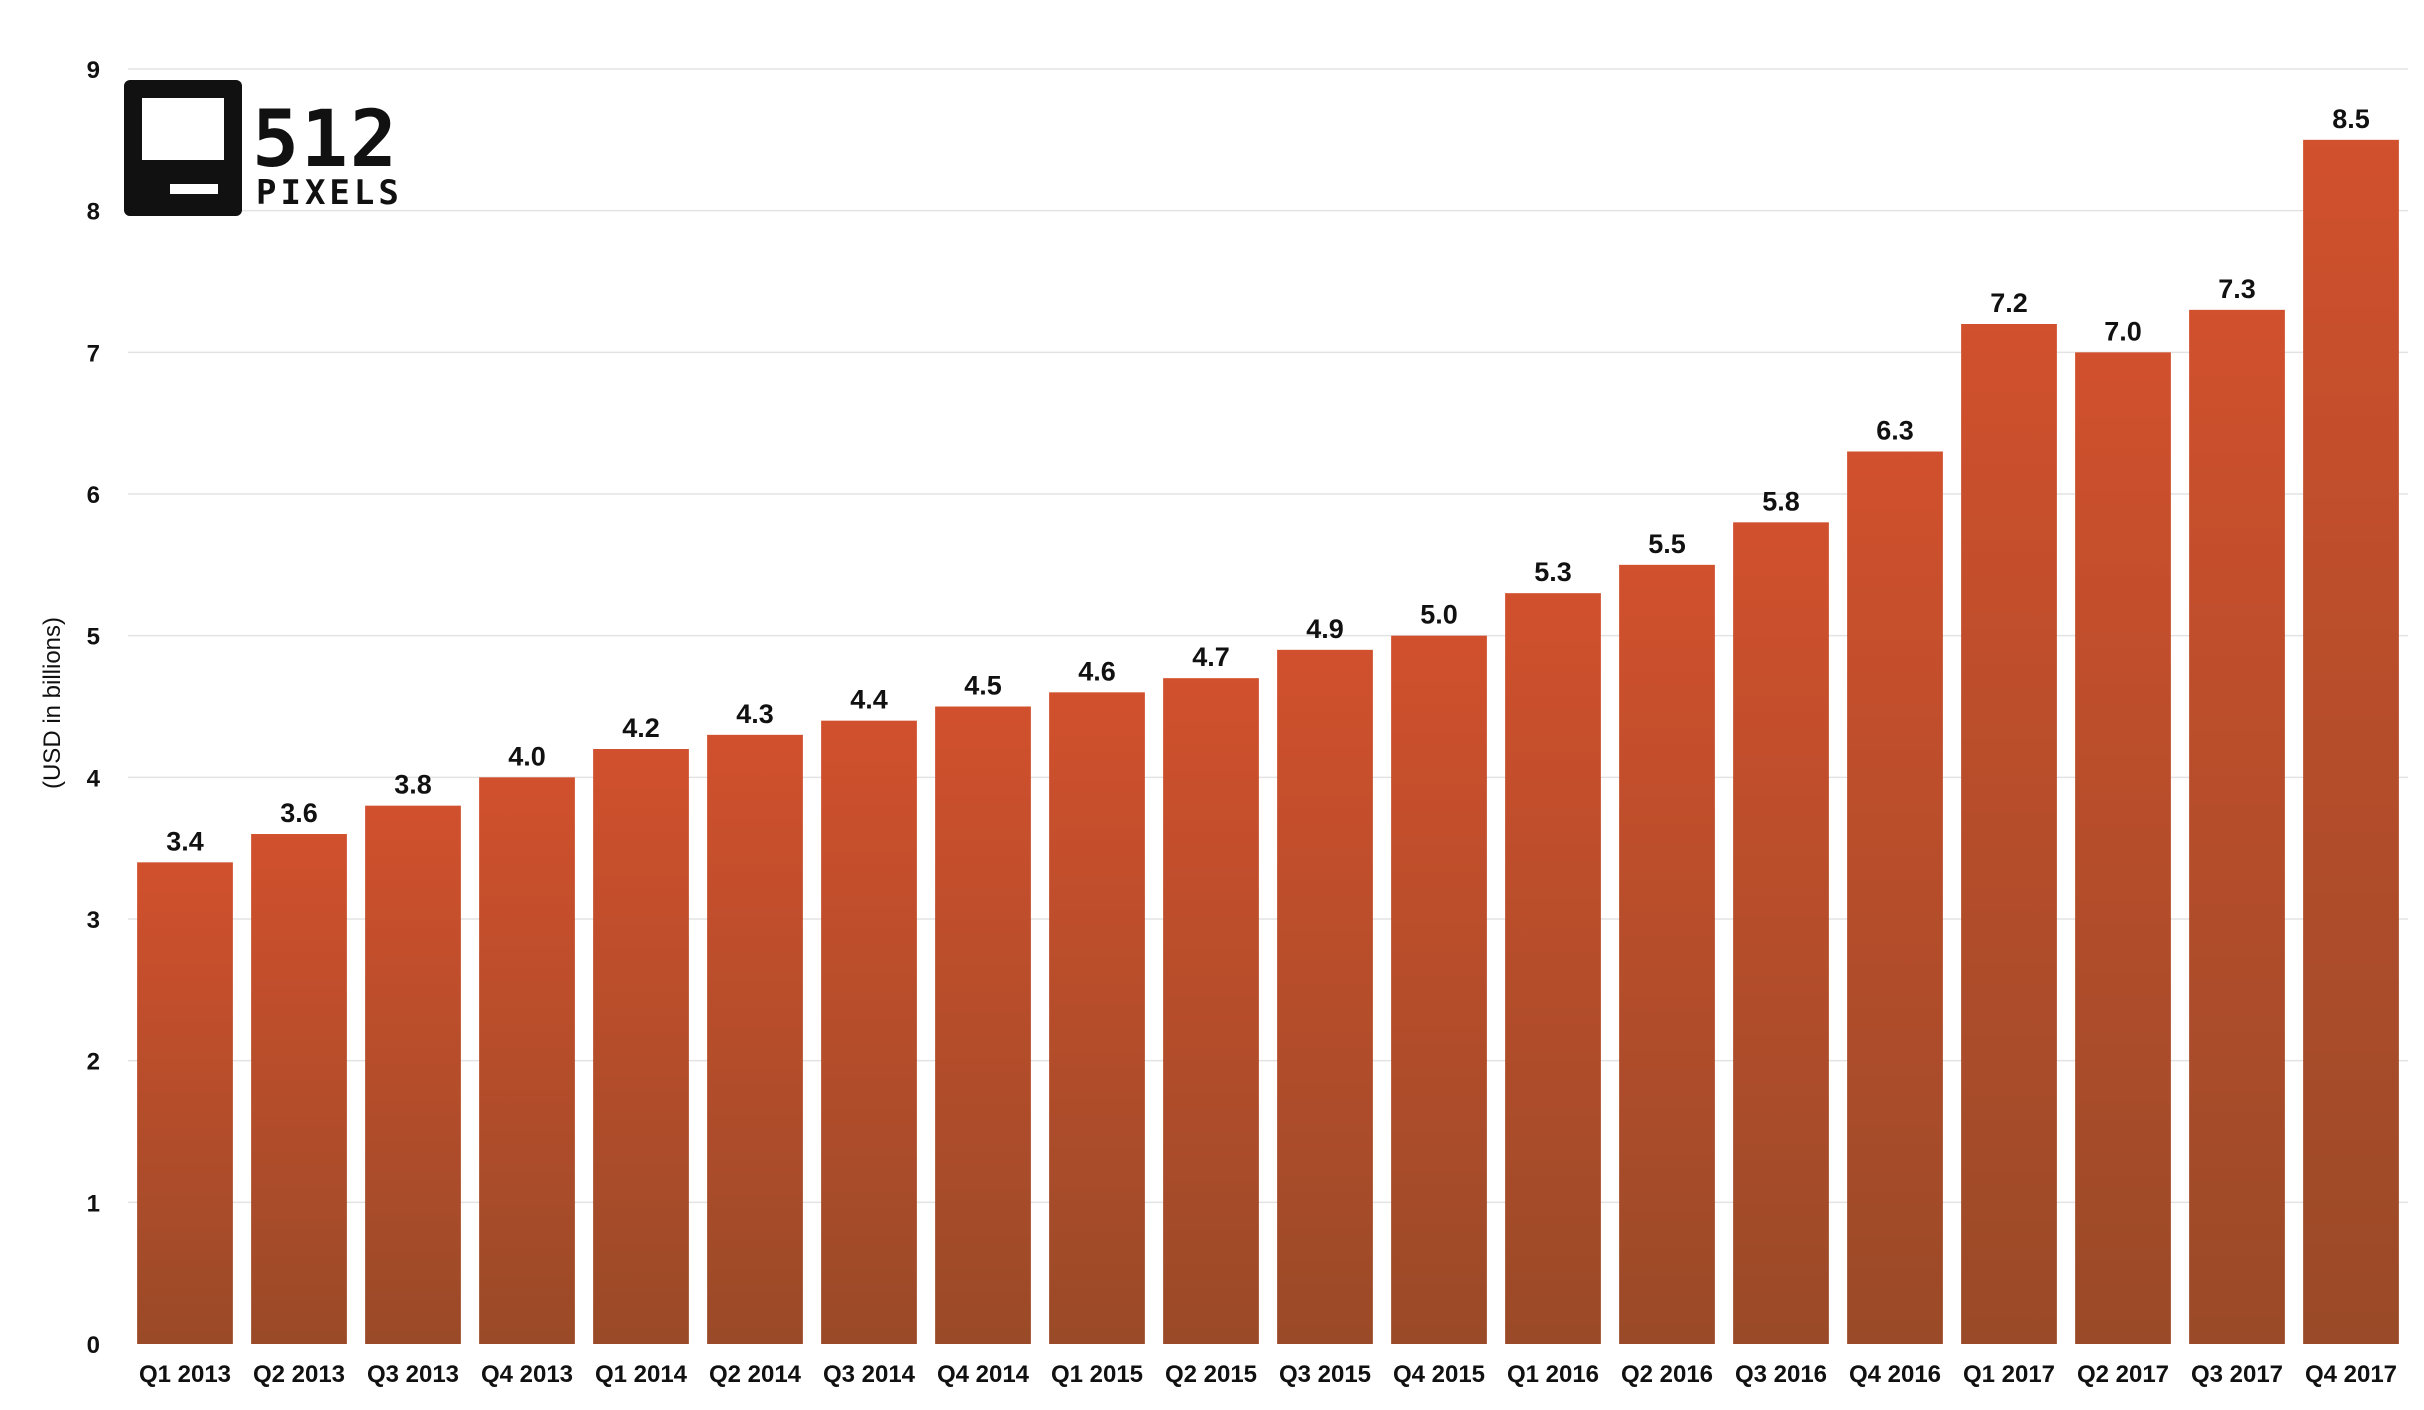 The image size is (2424, 1410). Describe the element at coordinates (641, 728) in the screenshot. I see `bar-value-label: 4.2` at that location.